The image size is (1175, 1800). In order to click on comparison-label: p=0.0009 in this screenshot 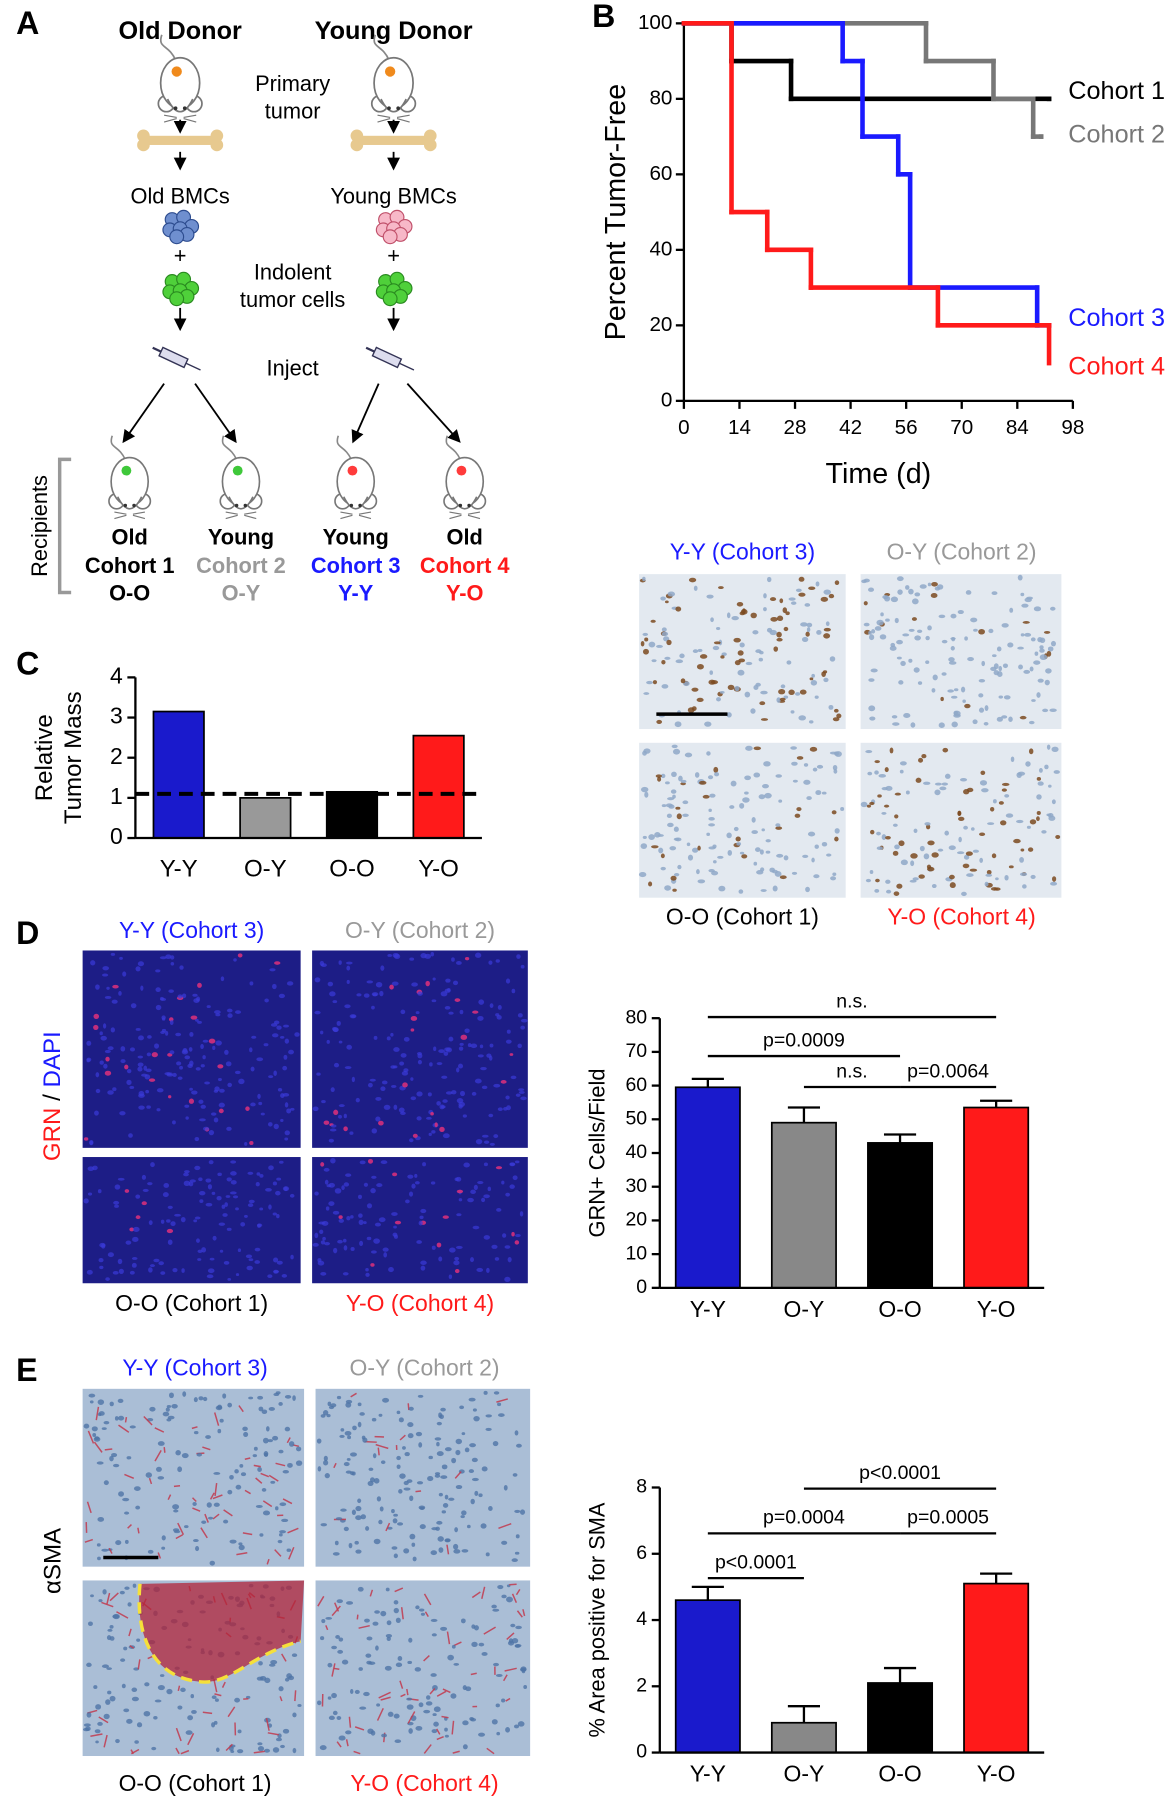, I will do `click(804, 1040)`.